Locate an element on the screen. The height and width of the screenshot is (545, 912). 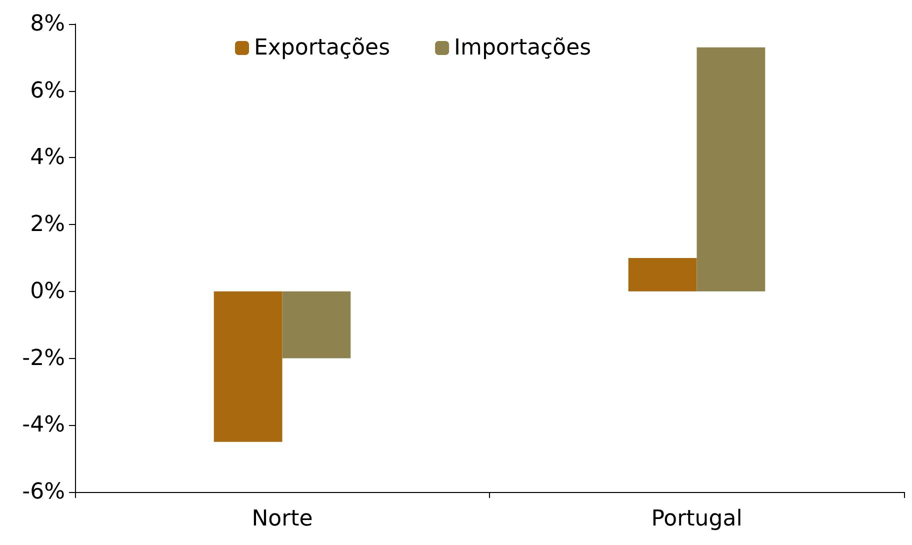
x-tick-label: Norte is located at coordinates (282, 519).